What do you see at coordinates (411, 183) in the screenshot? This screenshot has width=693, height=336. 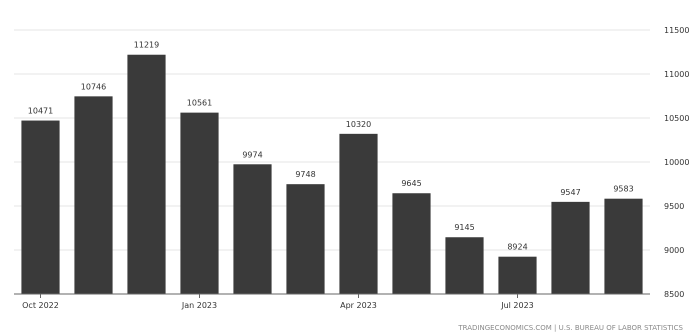 I see `data-label: 9645` at bounding box center [411, 183].